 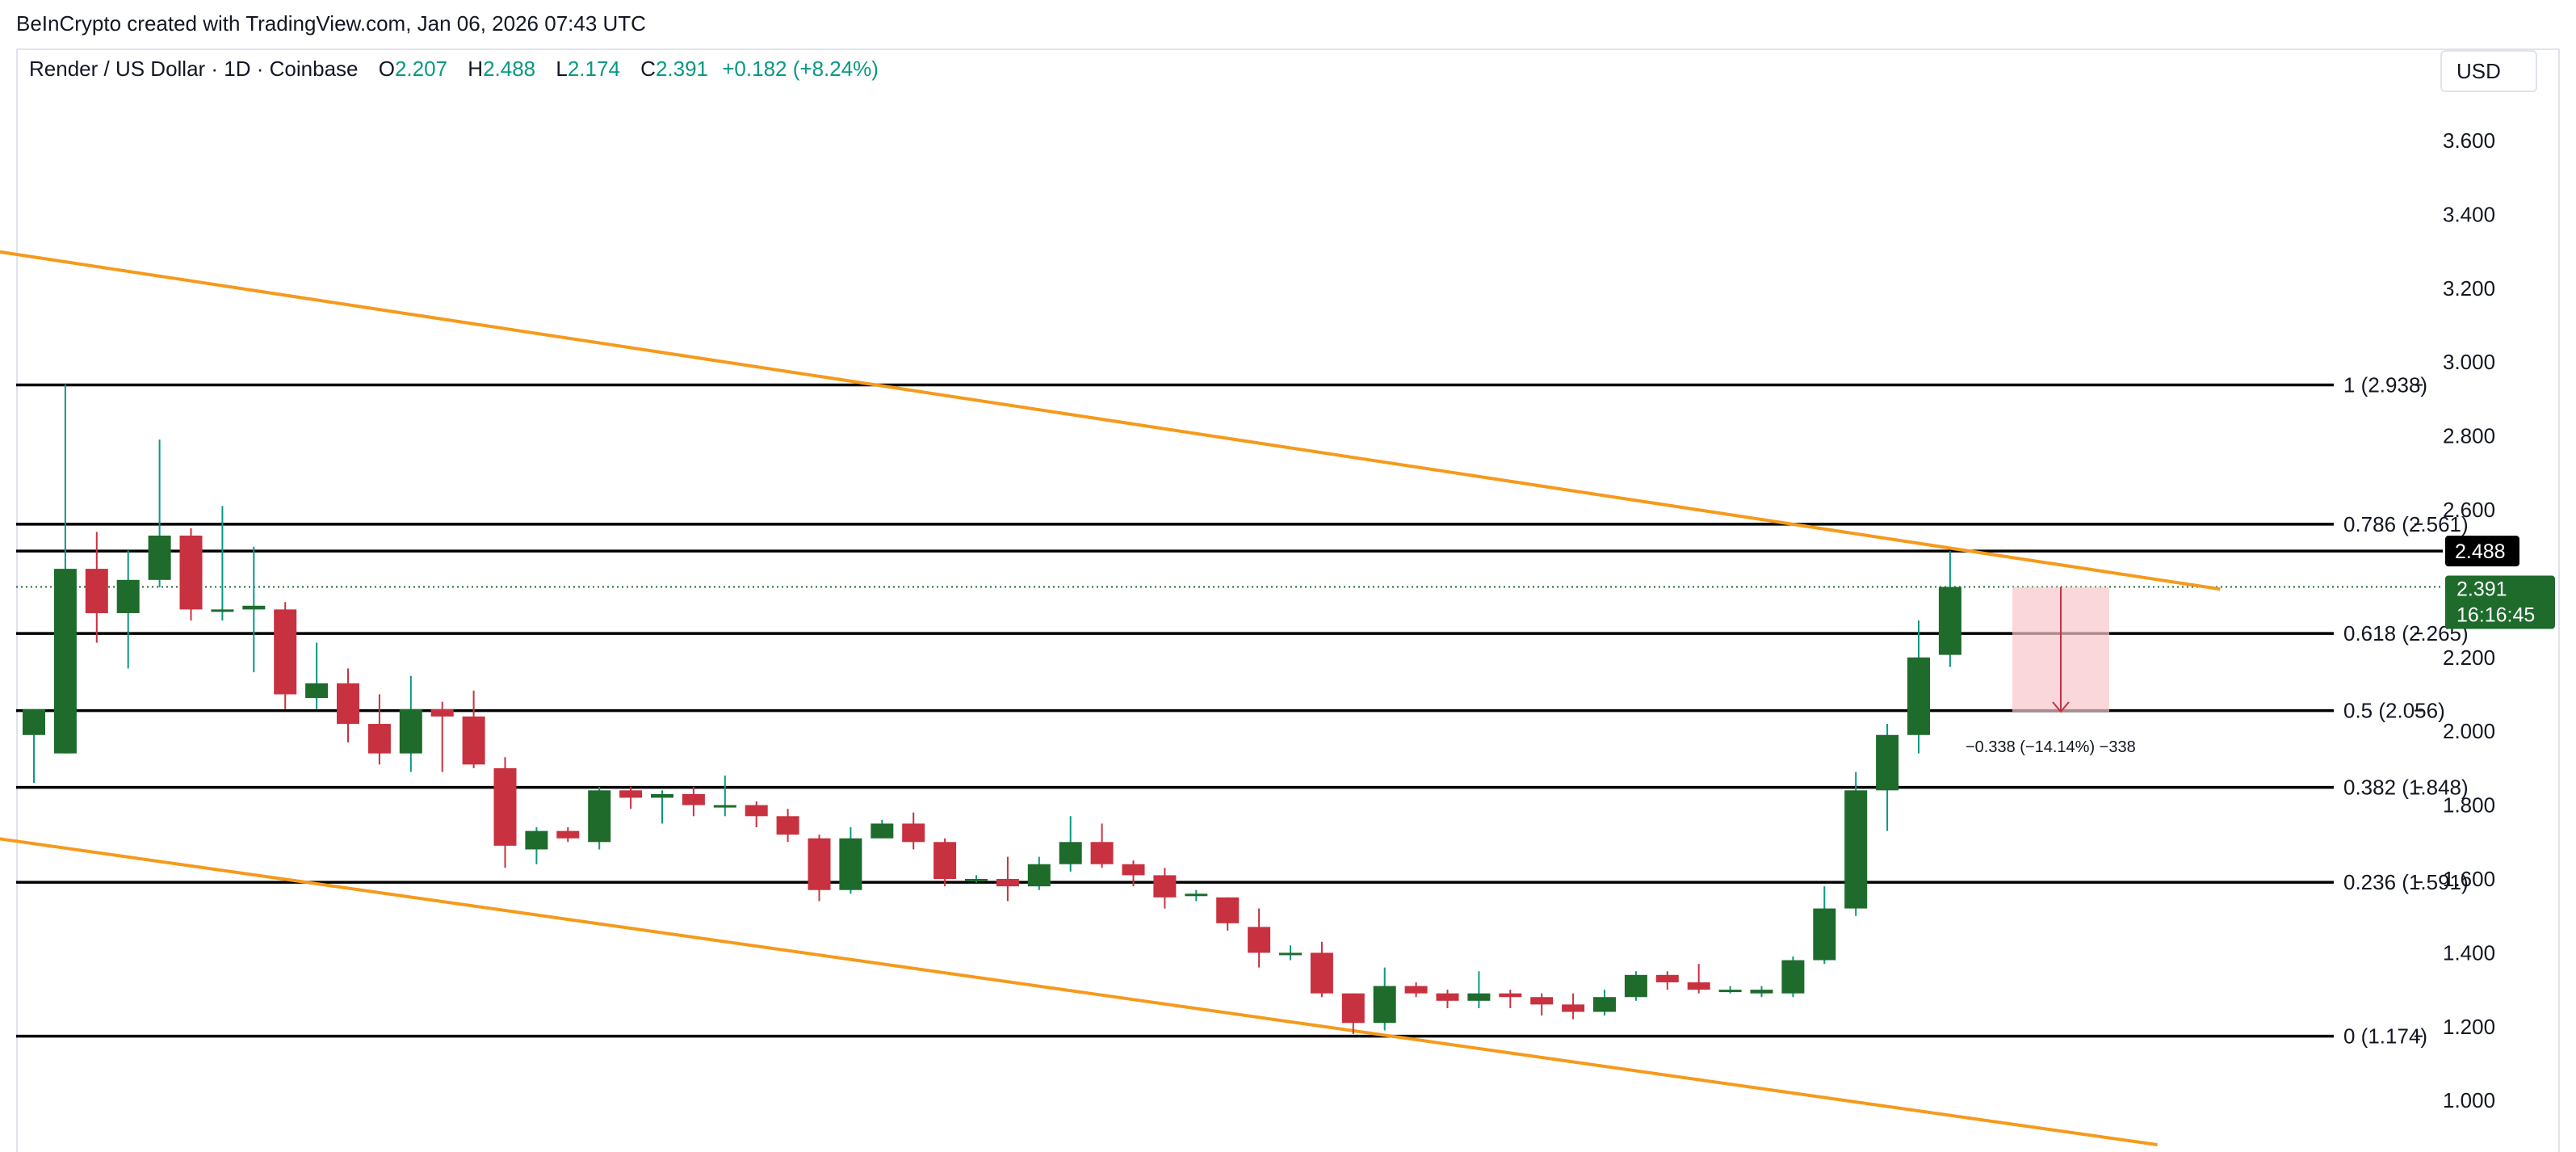 I want to click on measure-arrow-head, so click(x=2061, y=707).